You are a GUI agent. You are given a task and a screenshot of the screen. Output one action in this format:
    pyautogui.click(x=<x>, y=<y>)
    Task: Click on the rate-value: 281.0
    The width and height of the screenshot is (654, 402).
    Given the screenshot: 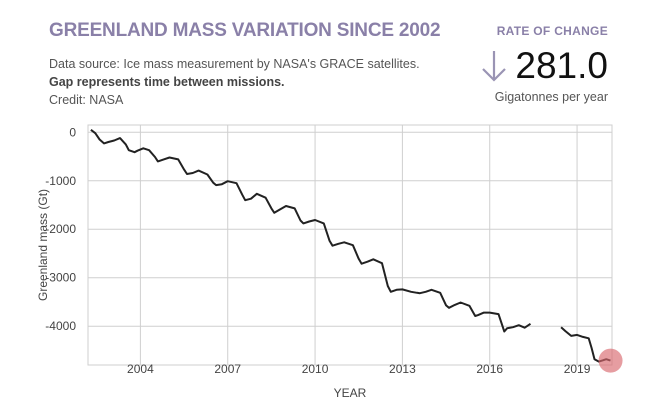 What is the action you would take?
    pyautogui.click(x=561, y=65)
    